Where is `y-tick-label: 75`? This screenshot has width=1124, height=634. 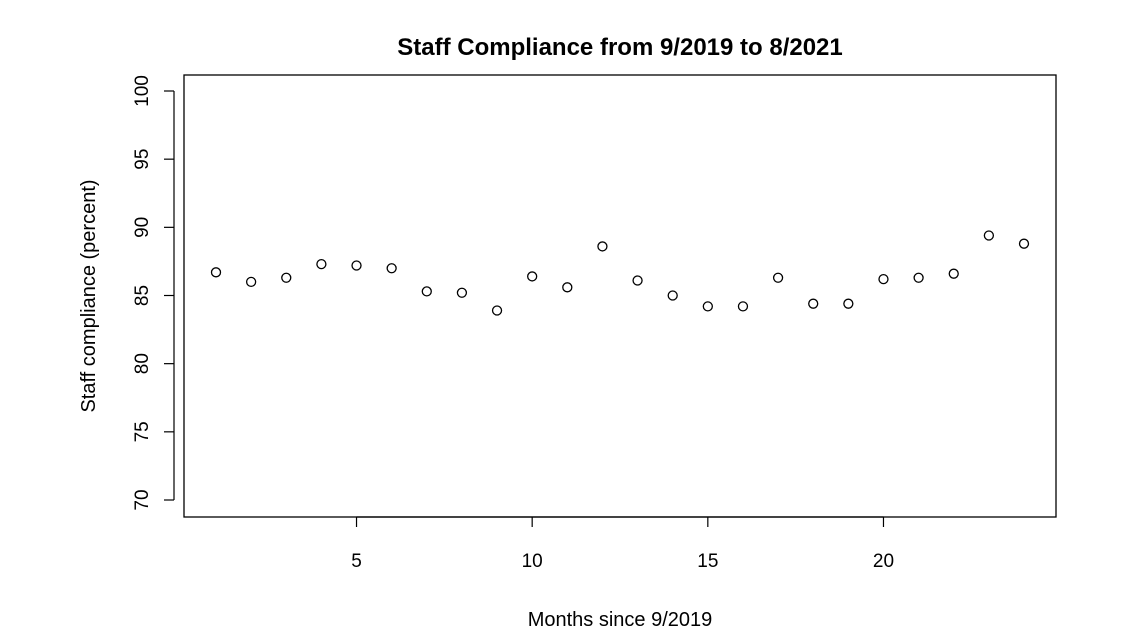
y-tick-label: 75 is located at coordinates (142, 431).